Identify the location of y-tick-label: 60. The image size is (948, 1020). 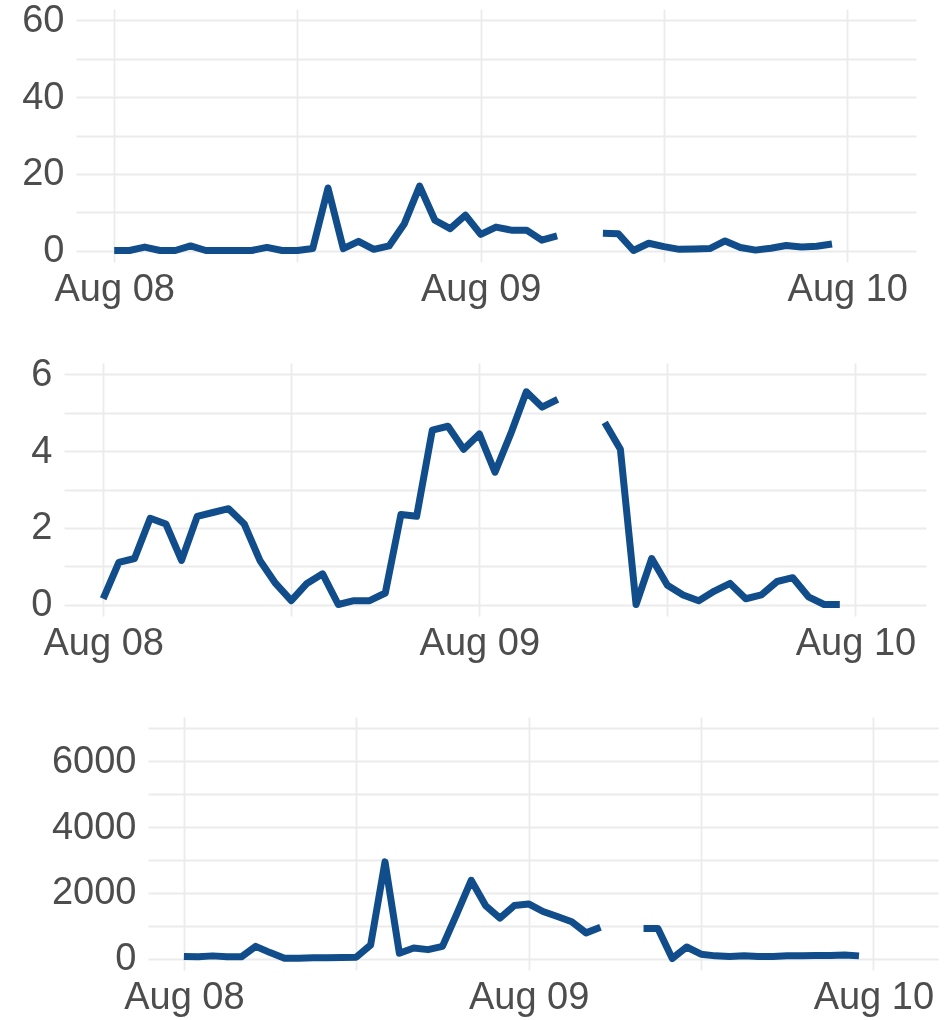
(43, 20).